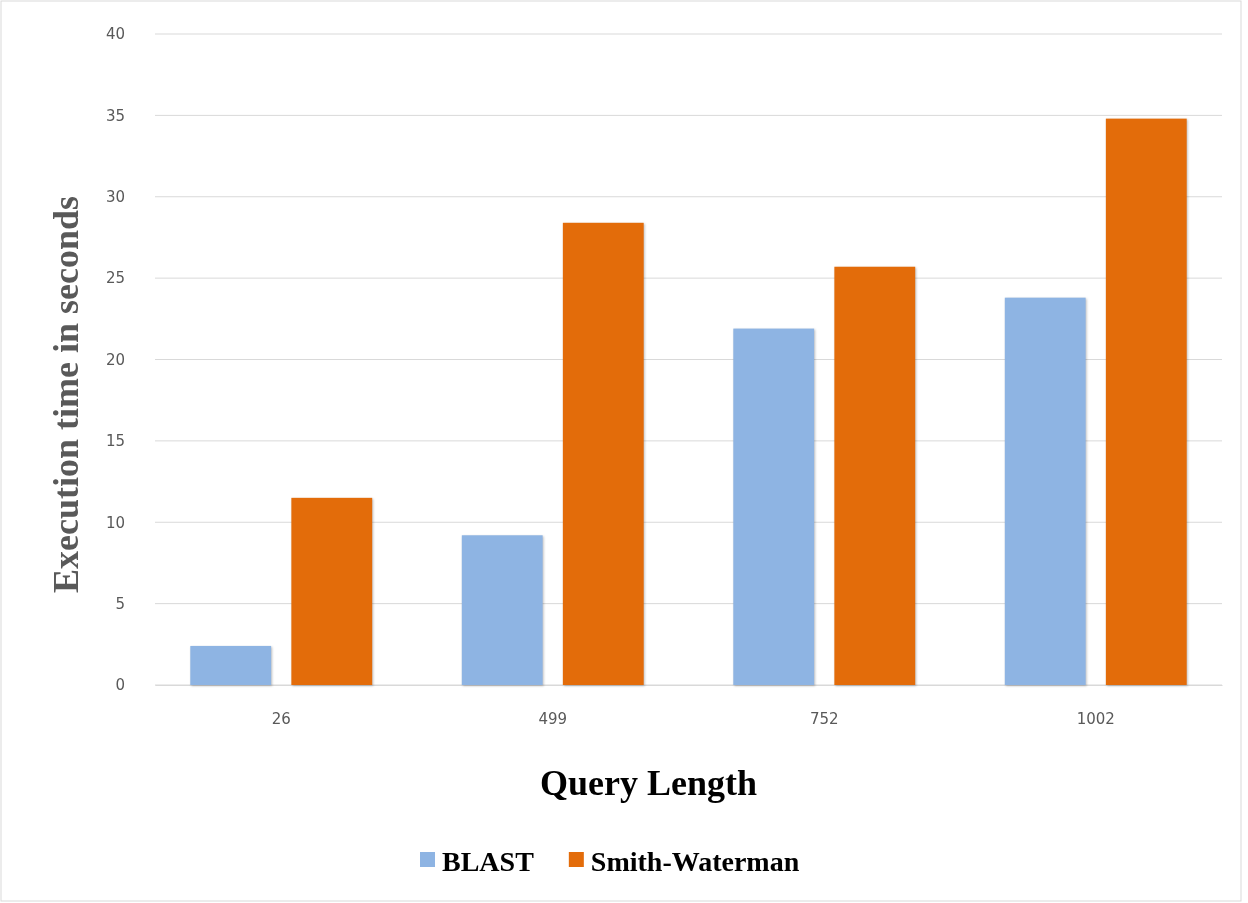 Image resolution: width=1248 pixels, height=903 pixels. I want to click on y-axis-title: Execution time in seconds, so click(66, 394).